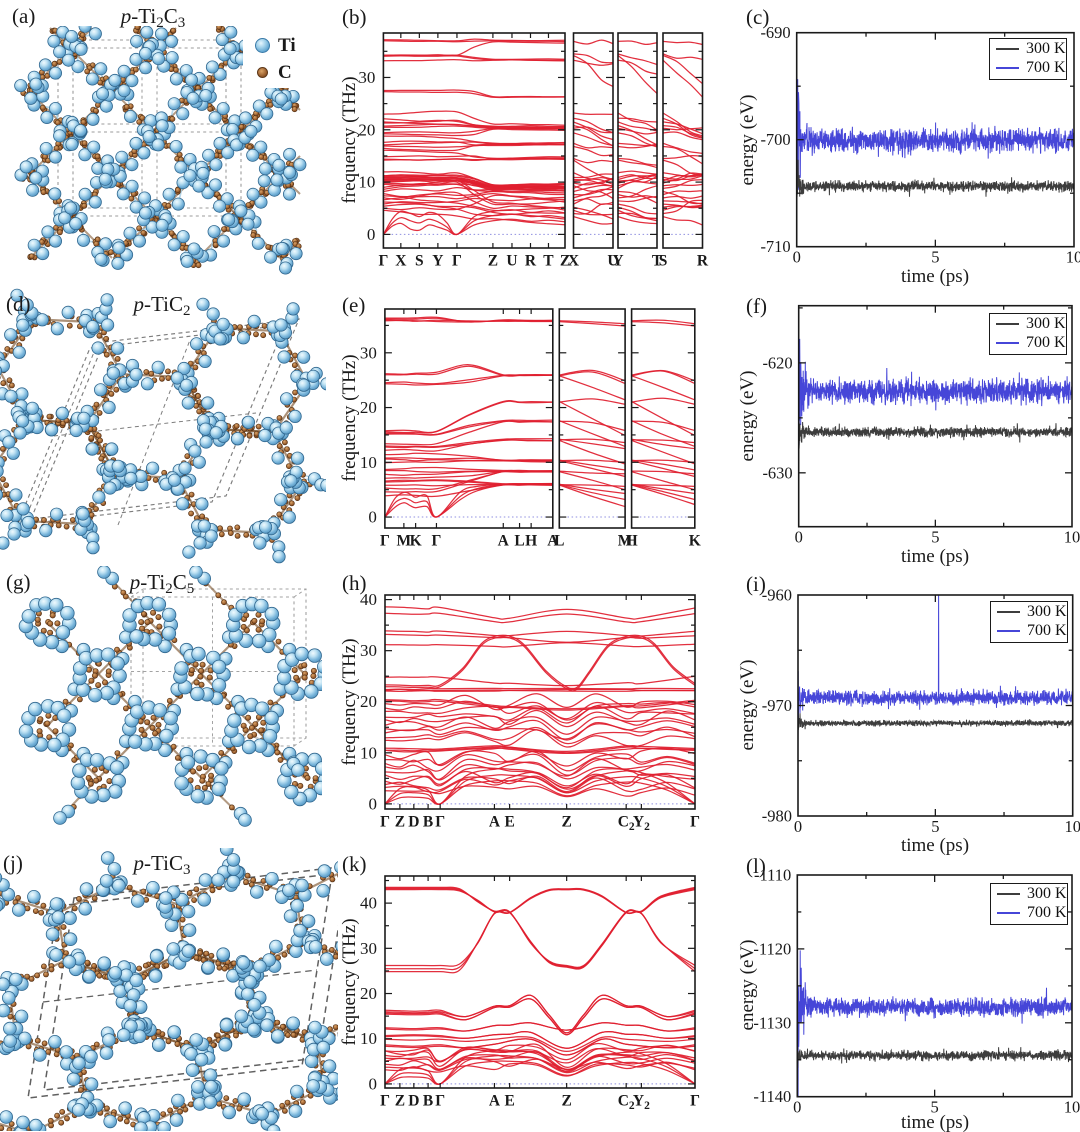 The height and width of the screenshot is (1132, 1080). I want to click on ylabel-i: energy (eV), so click(747, 705).